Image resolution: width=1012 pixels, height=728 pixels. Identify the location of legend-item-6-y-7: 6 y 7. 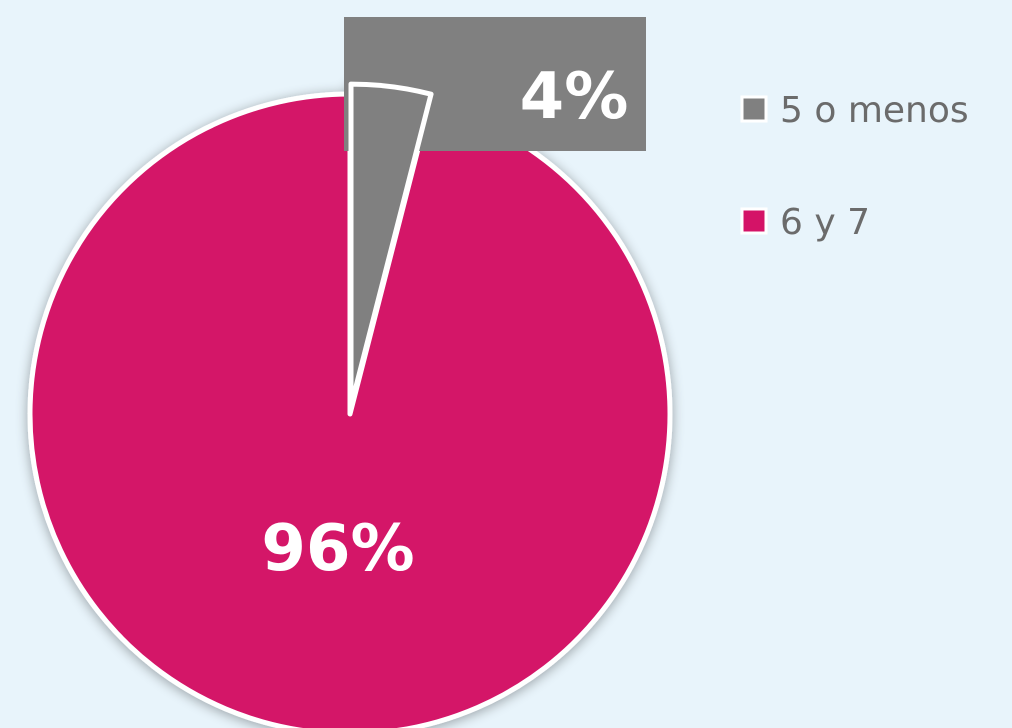
(805, 222).